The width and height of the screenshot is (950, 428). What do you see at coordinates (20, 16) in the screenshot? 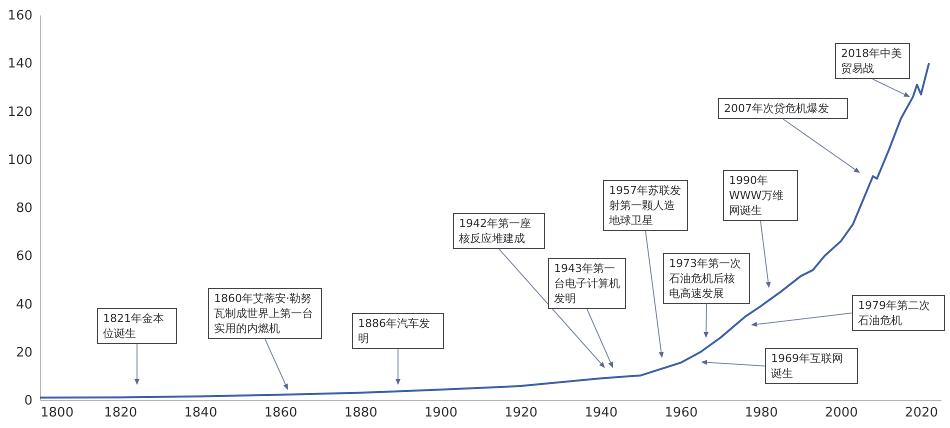
I see `y-tick-label: 160` at bounding box center [20, 16].